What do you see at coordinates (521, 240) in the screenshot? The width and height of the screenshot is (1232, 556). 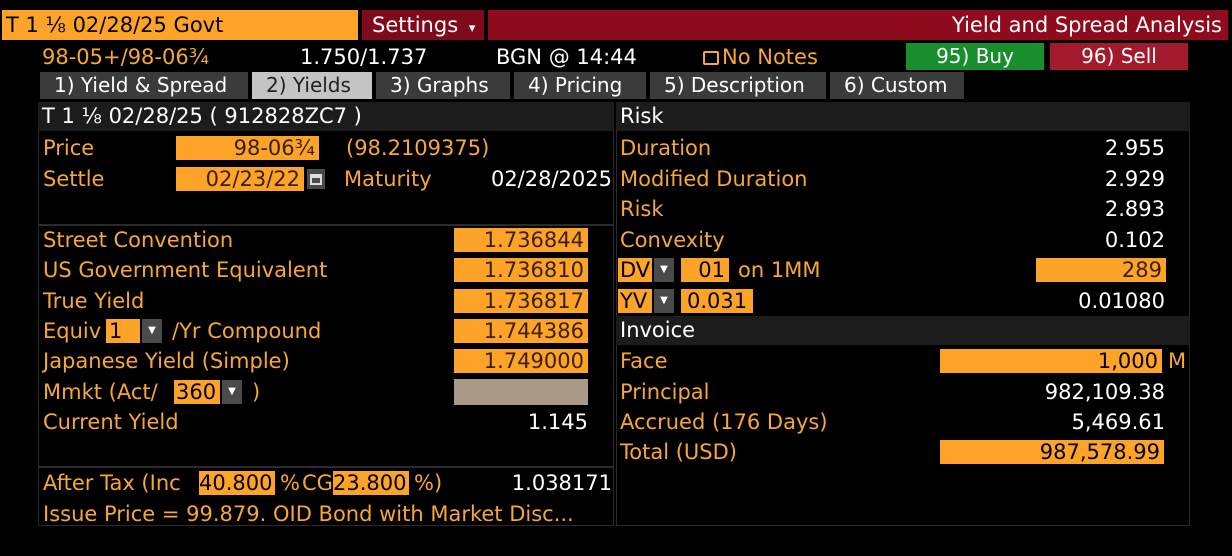 I see `street-convention-value: 1.736844` at bounding box center [521, 240].